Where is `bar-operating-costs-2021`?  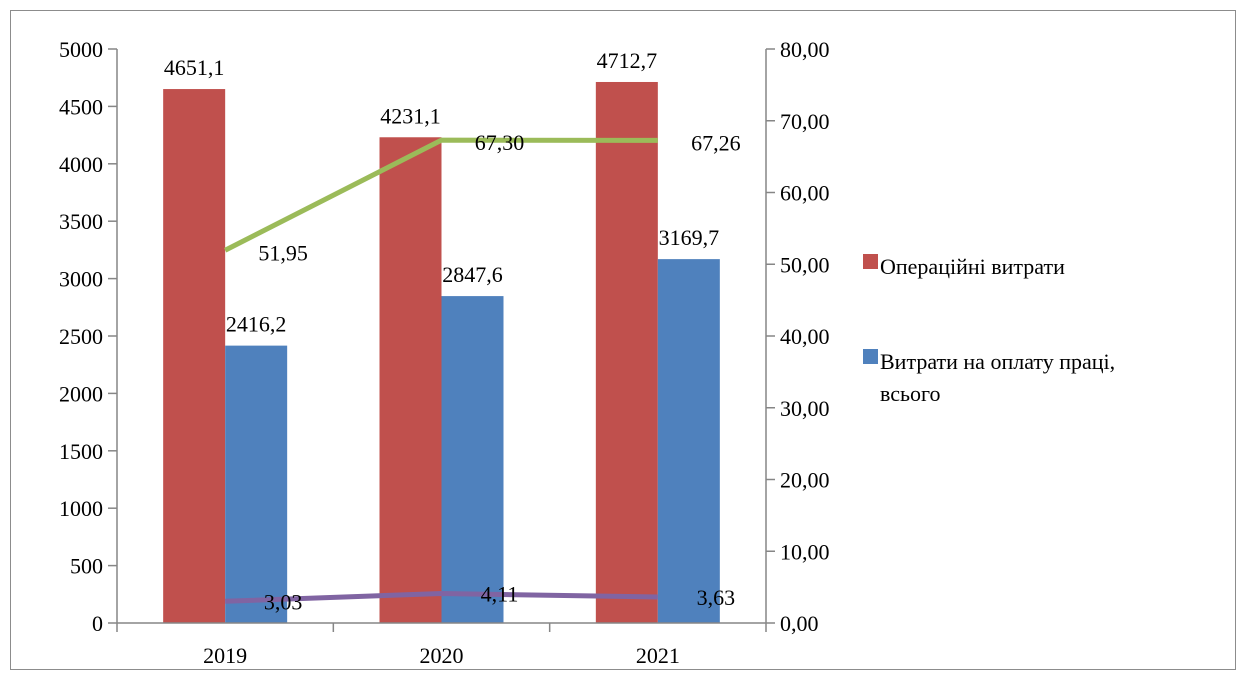 bar-operating-costs-2021 is located at coordinates (626, 352).